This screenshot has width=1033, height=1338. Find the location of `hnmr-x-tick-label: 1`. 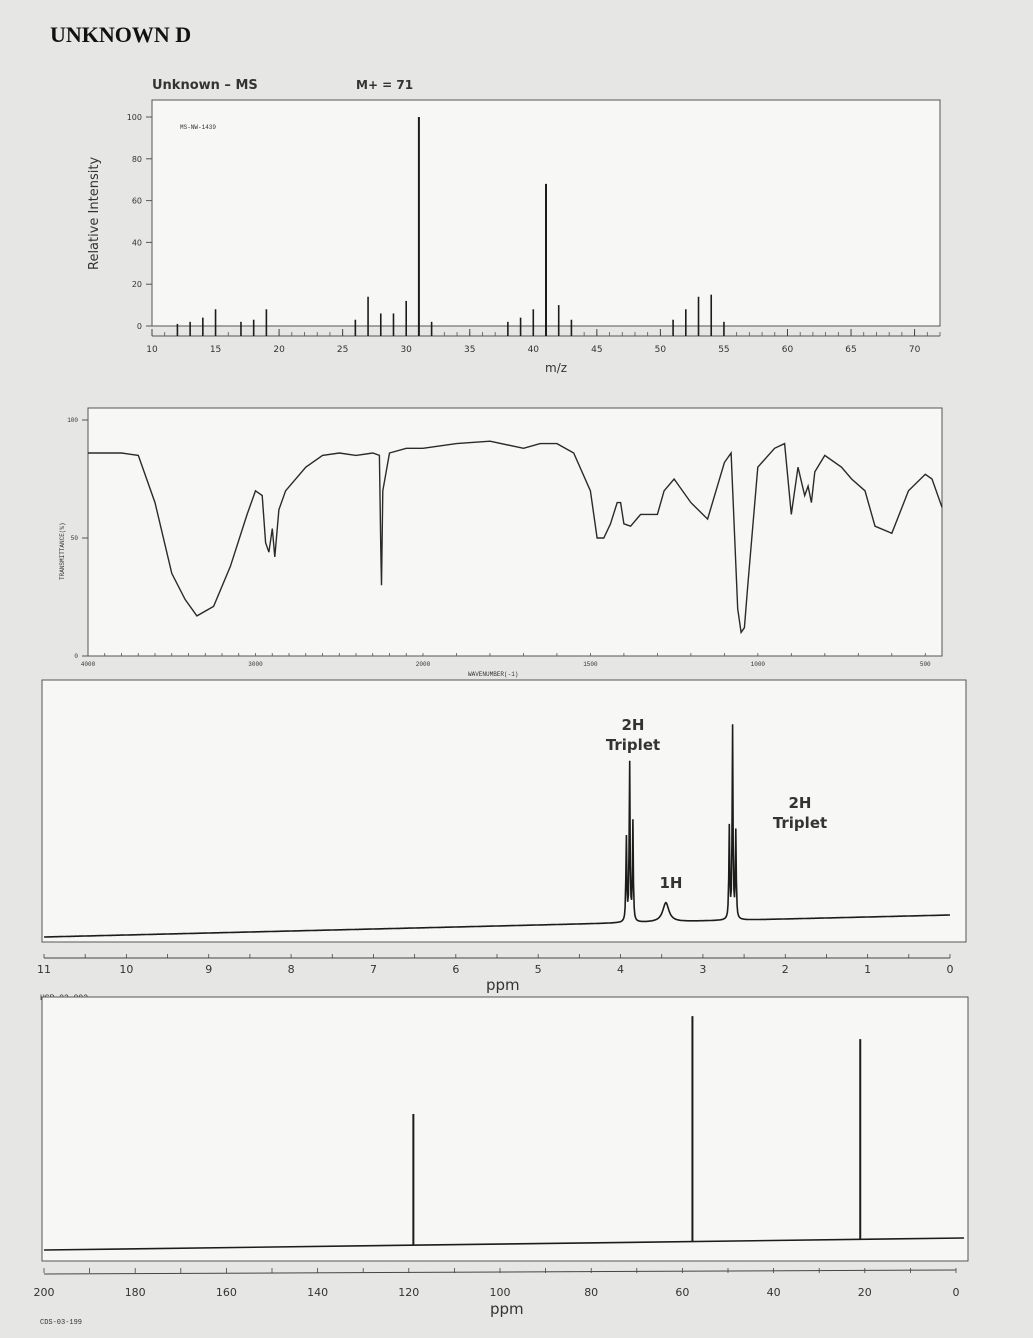

hnmr-x-tick-label: 1 is located at coordinates (867, 969).